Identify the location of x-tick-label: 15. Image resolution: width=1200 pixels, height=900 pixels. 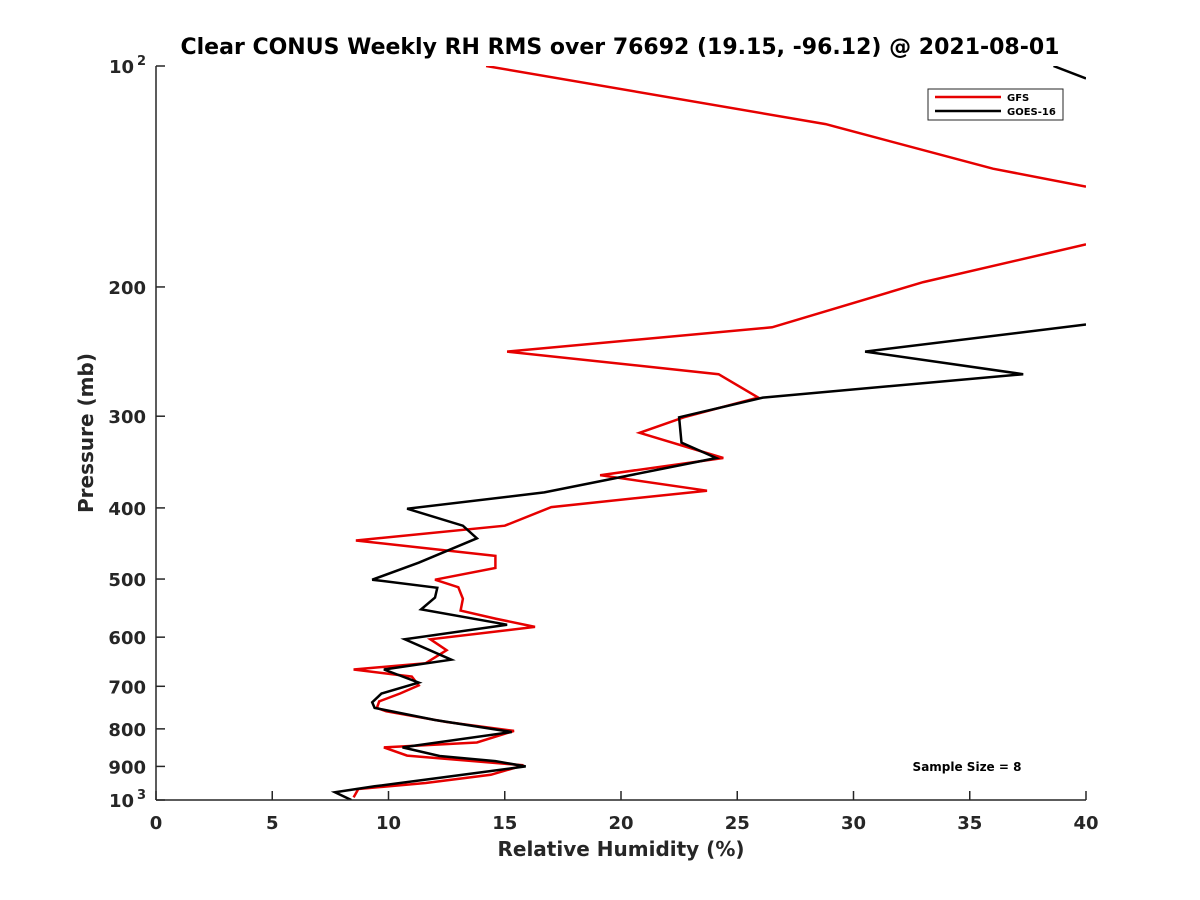
(504, 823).